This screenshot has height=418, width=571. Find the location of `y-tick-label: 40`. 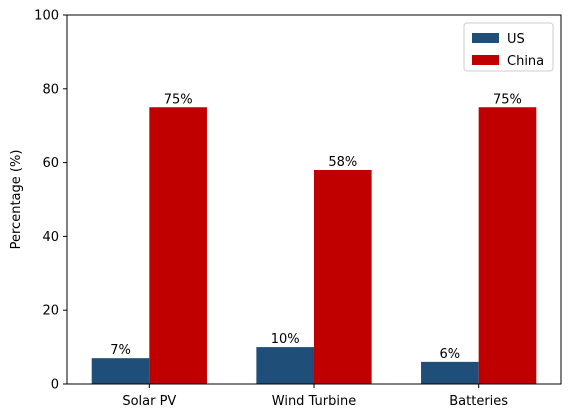

y-tick-label: 40 is located at coordinates (50, 237).